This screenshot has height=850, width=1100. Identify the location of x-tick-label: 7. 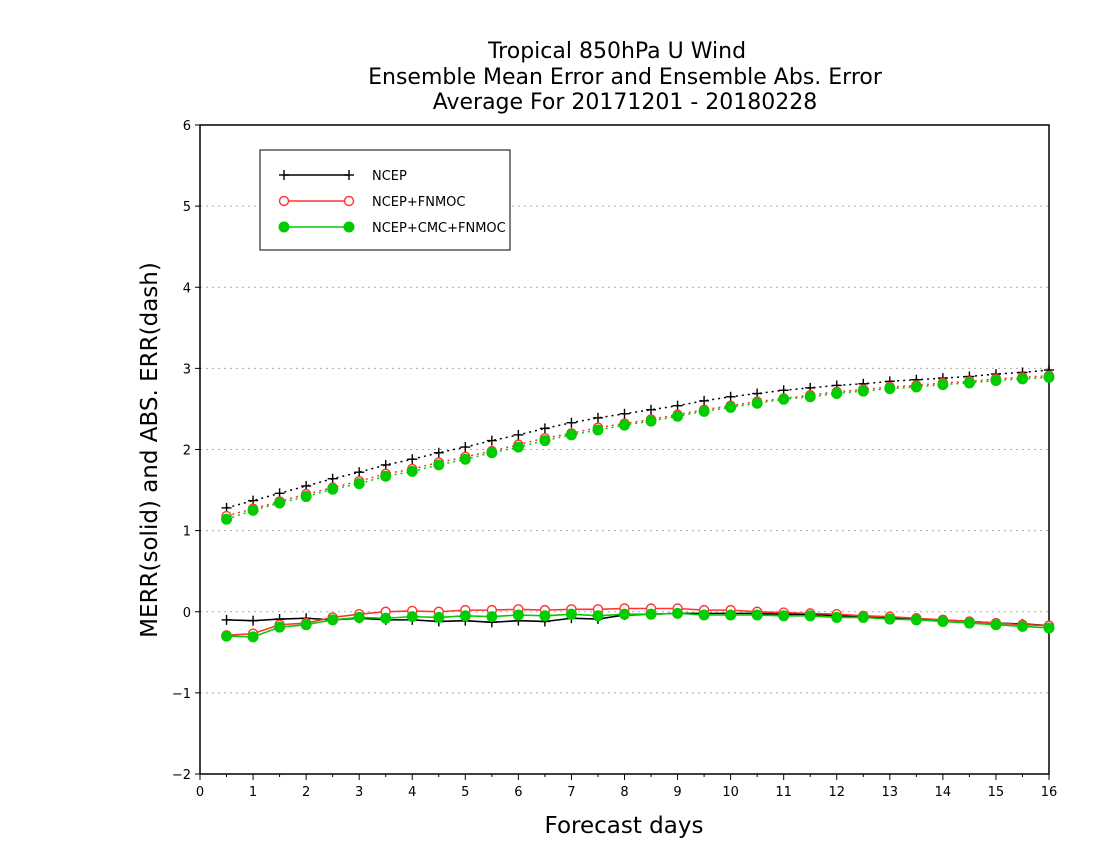
(571, 792).